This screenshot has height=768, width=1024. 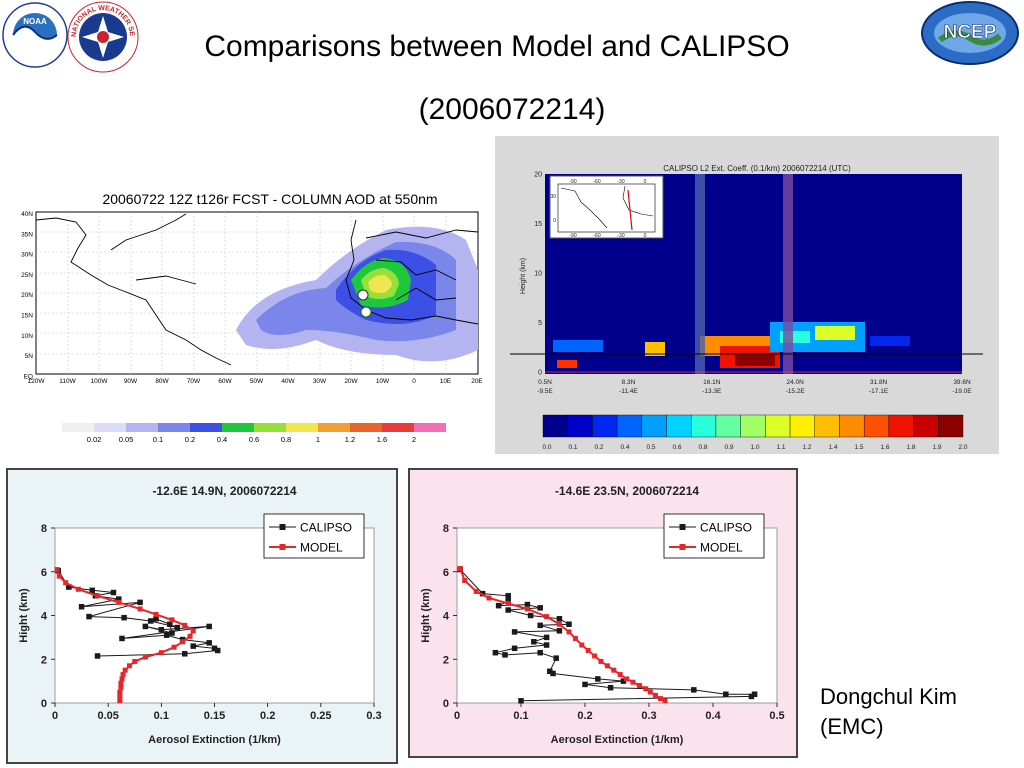 What do you see at coordinates (520, 716) in the screenshot?
I see `x-tick-label: 0.1` at bounding box center [520, 716].